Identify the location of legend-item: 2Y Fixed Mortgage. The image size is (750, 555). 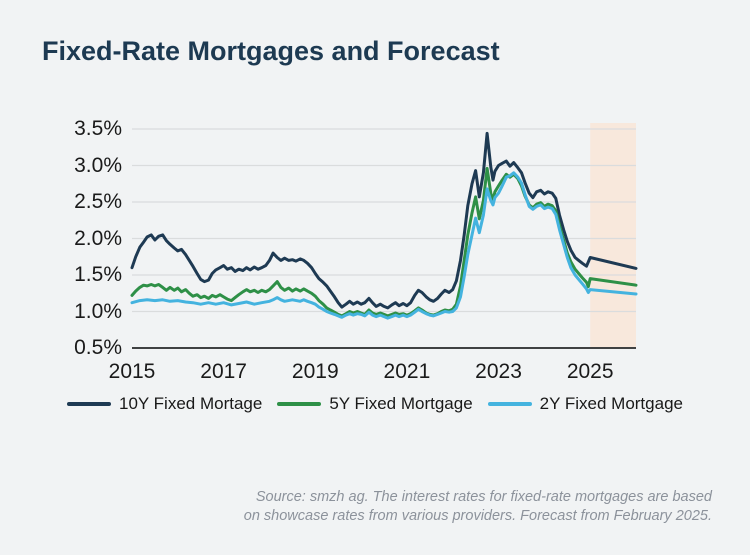
(585, 404).